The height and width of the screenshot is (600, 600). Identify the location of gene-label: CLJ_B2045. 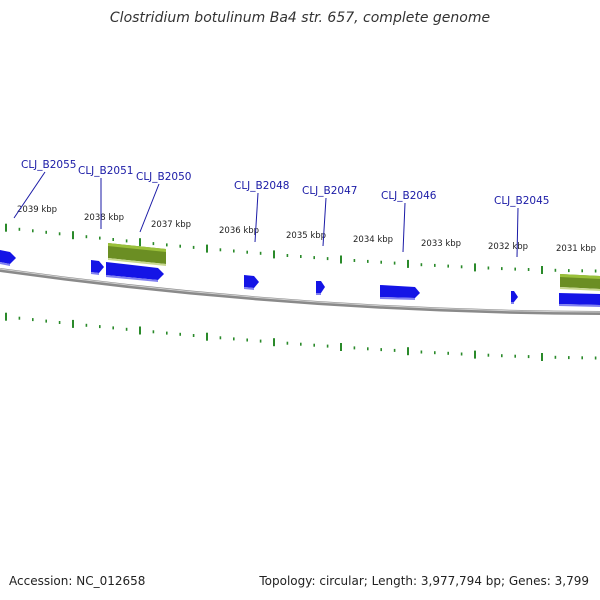
(521, 201).